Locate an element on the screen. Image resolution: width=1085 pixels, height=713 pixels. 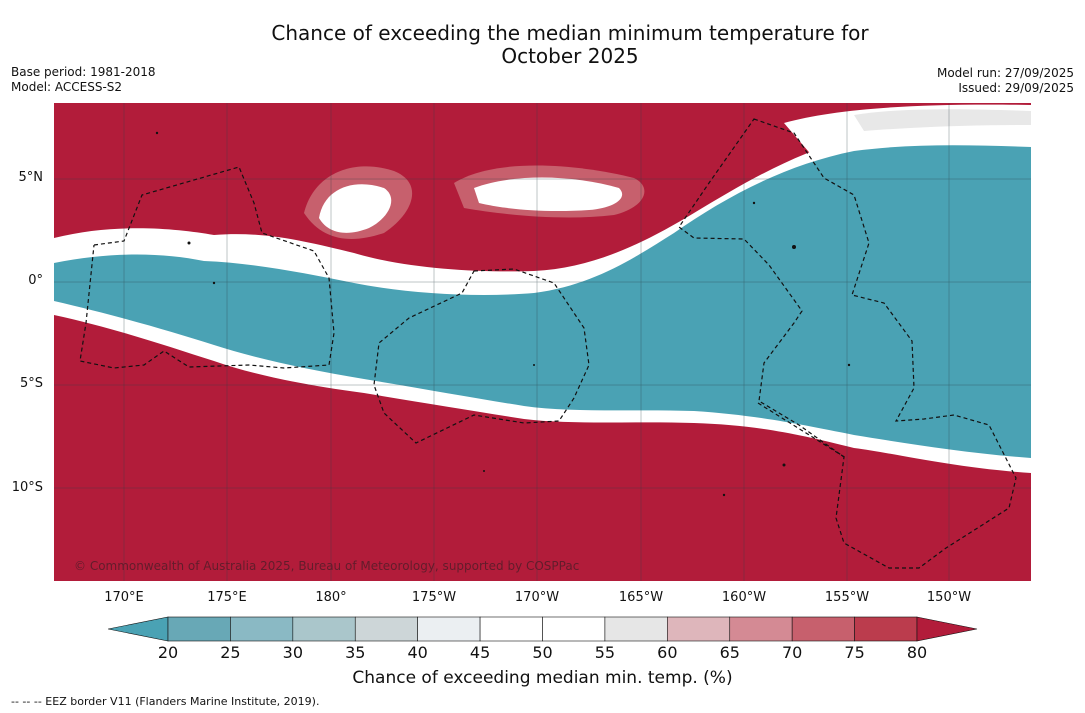
colorbar-high-arrow is located at coordinates (947, 629).